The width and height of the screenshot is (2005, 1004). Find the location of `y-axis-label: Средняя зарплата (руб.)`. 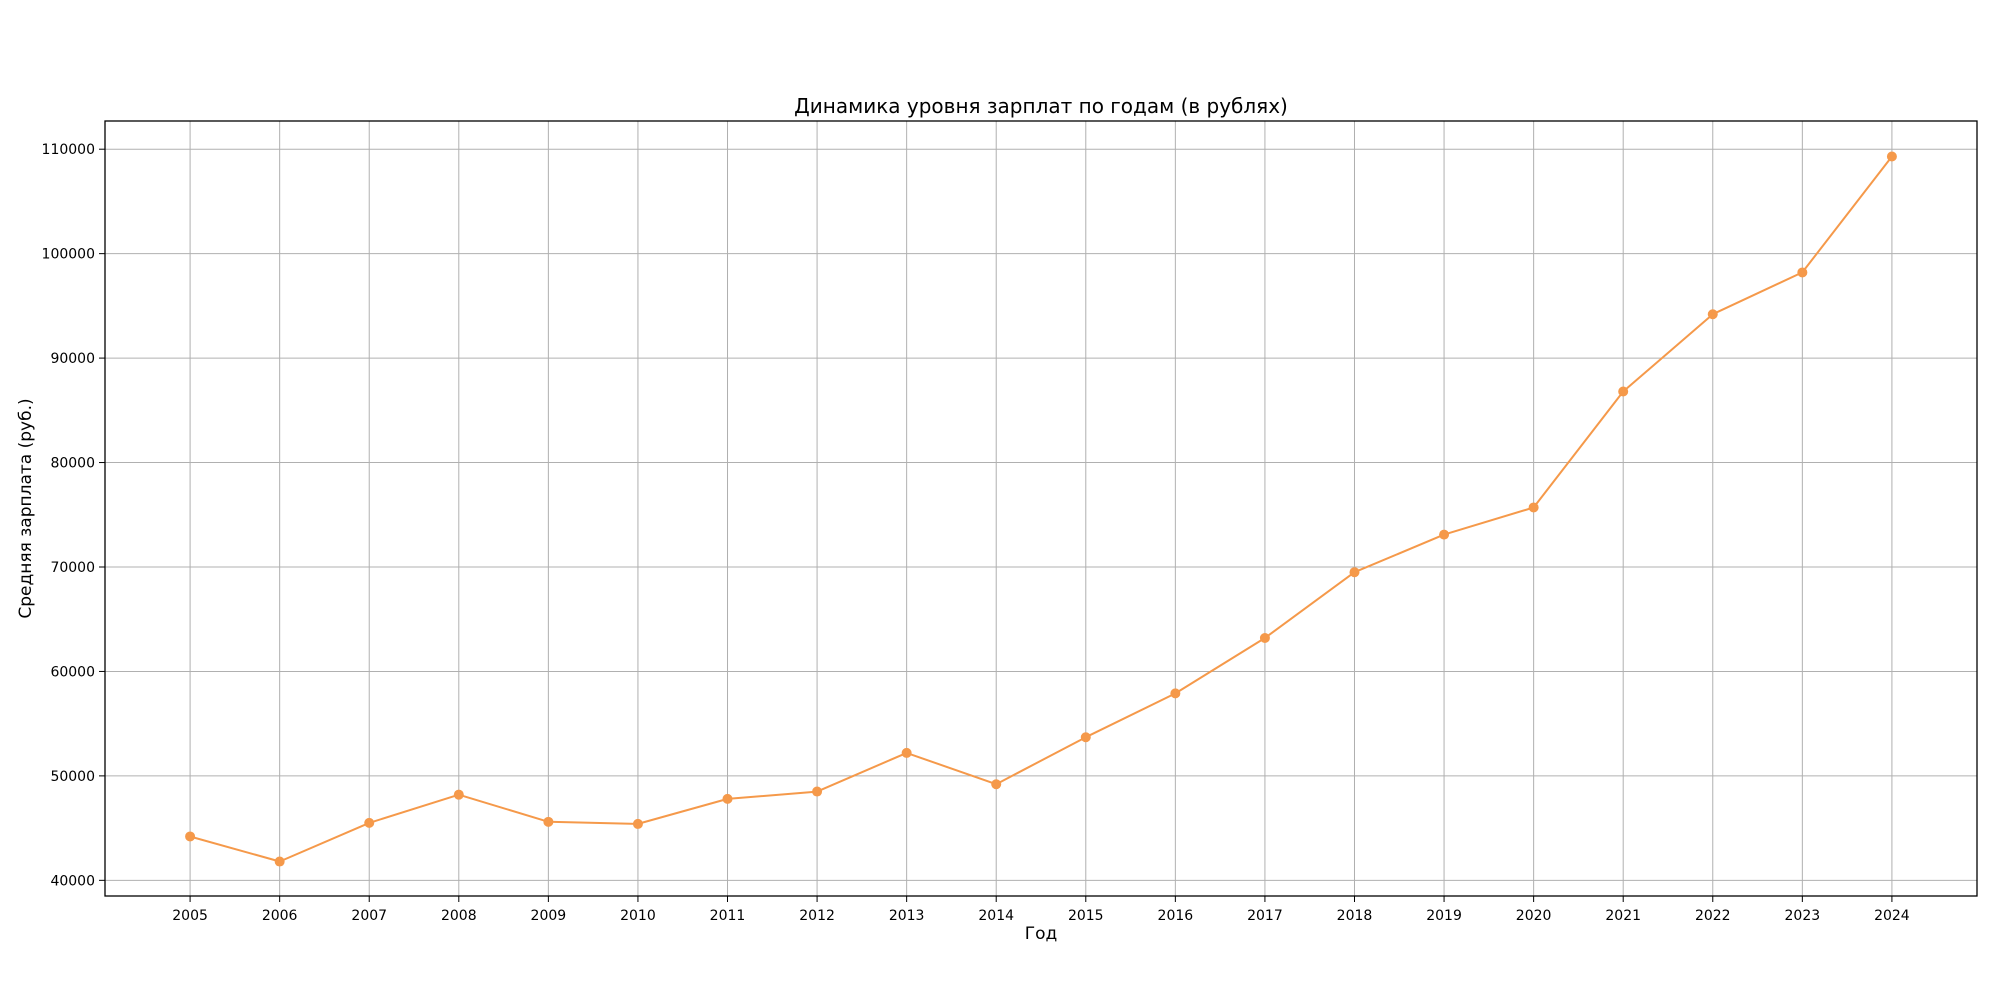

y-axis-label: Средняя зарплата (руб.) is located at coordinates (26, 508).